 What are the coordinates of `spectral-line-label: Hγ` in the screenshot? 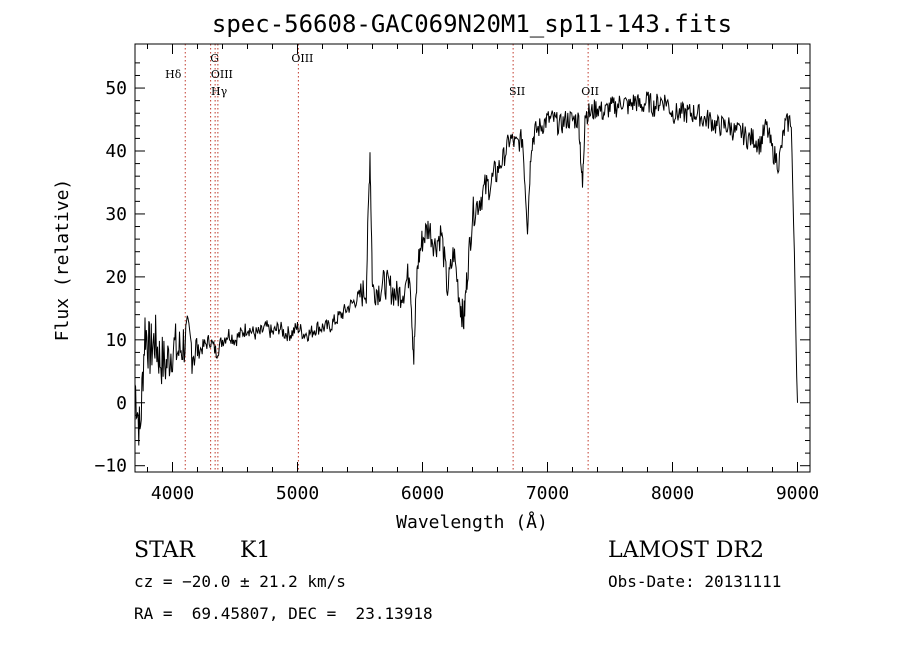 It's located at (219, 91).